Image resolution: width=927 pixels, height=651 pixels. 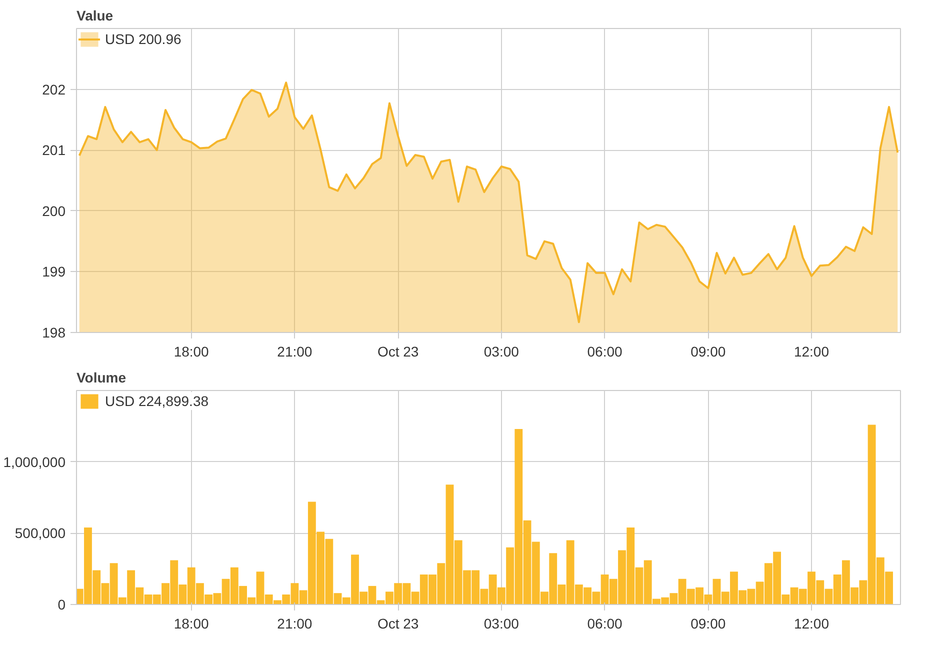 I want to click on y-tick-label: 500,000, so click(x=40, y=533).